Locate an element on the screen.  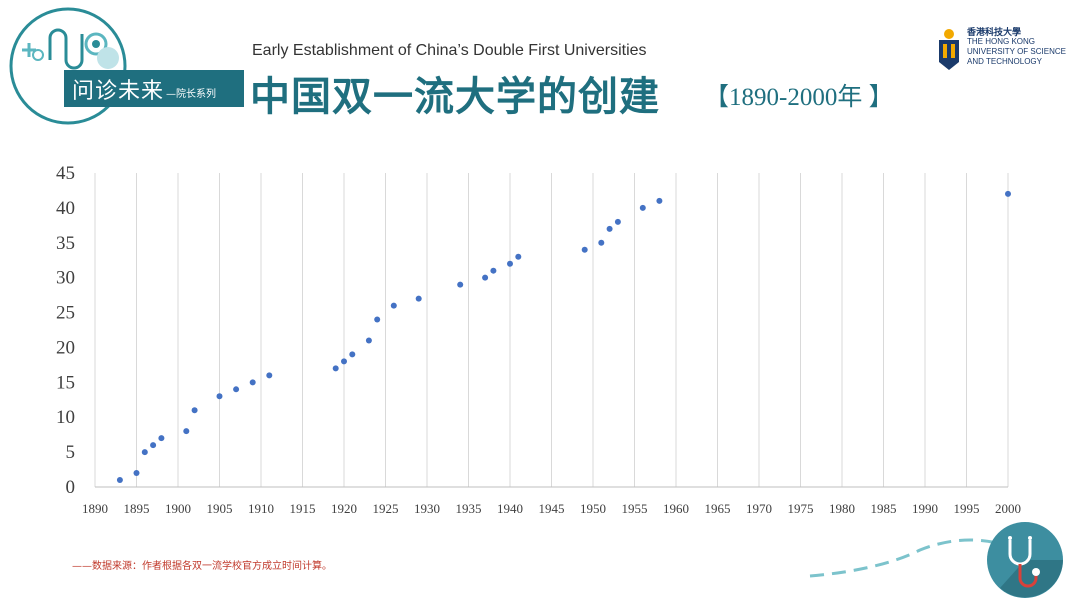
hkust-logo is located at coordinates (949, 49).